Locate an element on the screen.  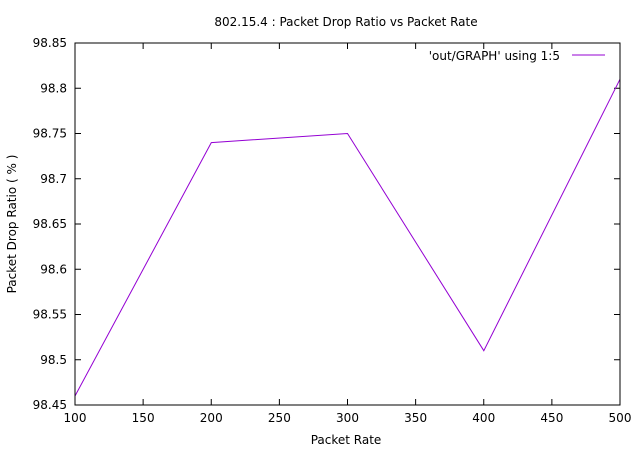
y-tick-label: 98.8 is located at coordinates (53, 88).